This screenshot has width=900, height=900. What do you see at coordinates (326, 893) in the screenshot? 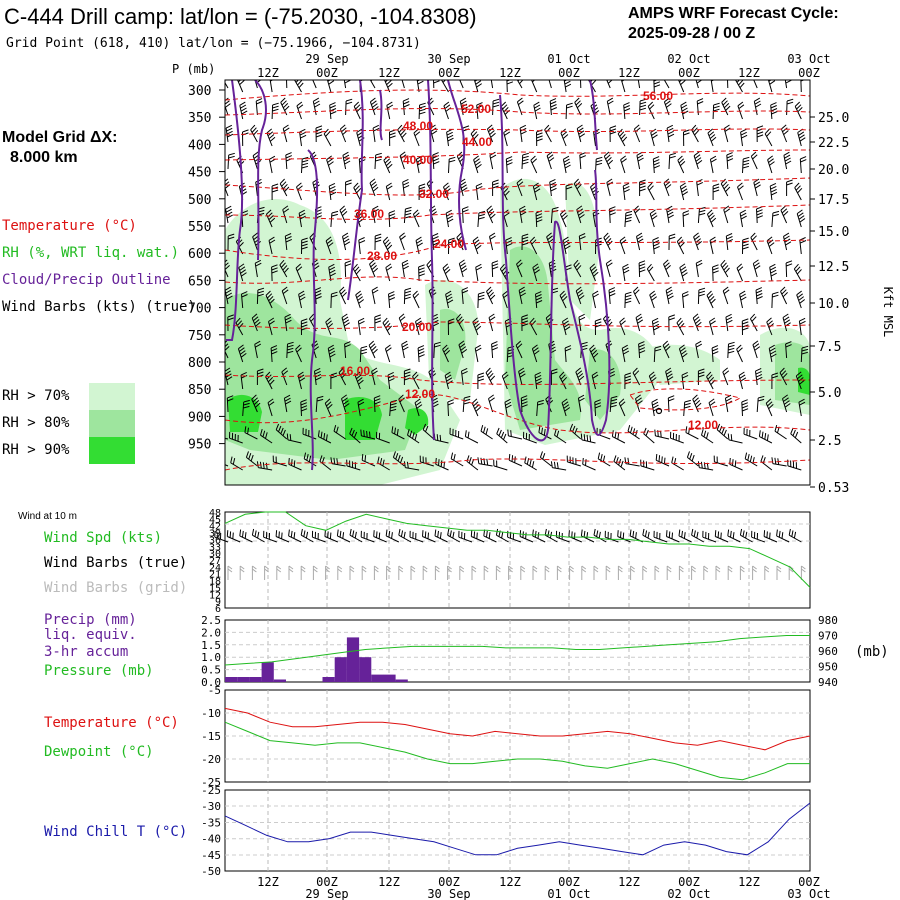
I see `bottom-date-tick: 29 Sep` at bounding box center [326, 893].